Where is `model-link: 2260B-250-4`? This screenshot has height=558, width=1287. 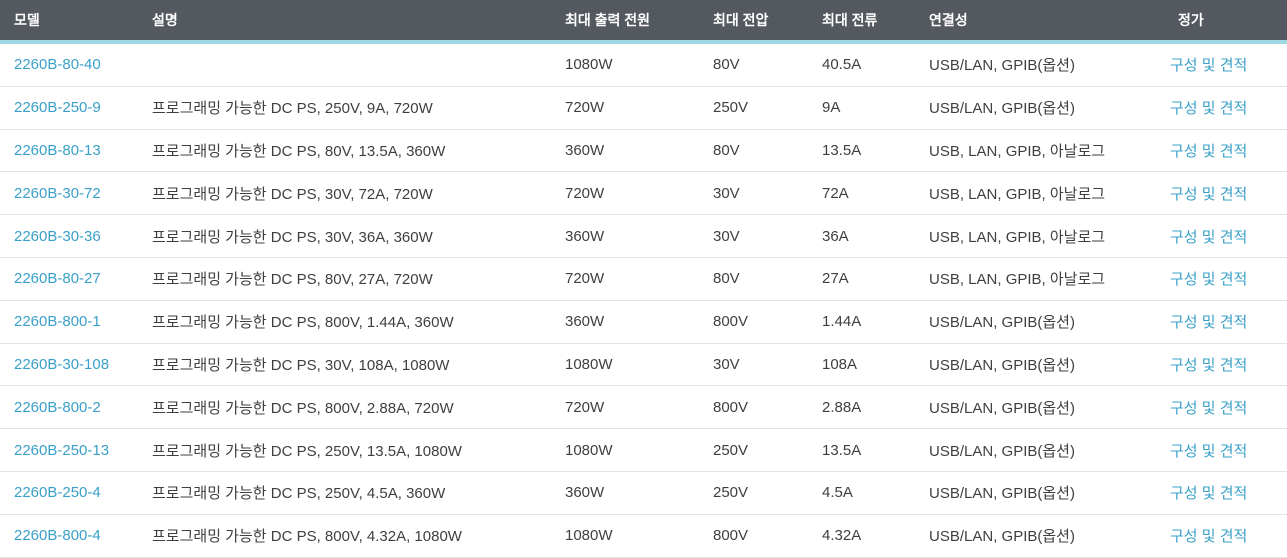
model-link: 2260B-250-4 is located at coordinates (57, 493).